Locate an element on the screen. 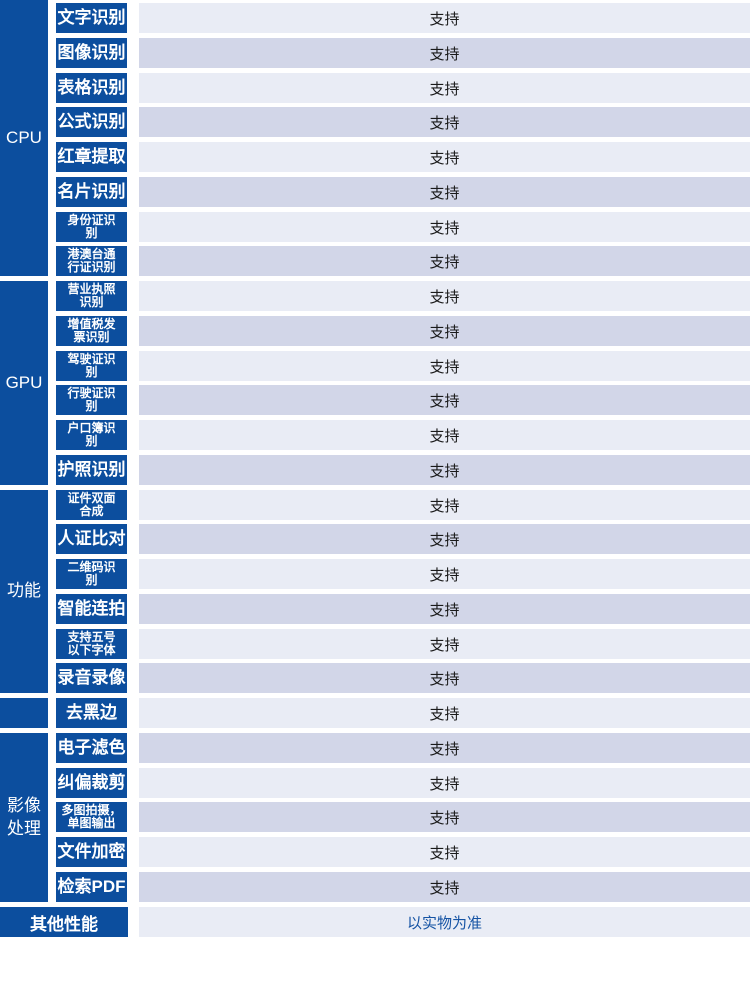  feature-label: 户口簿识 别 is located at coordinates (91, 434).